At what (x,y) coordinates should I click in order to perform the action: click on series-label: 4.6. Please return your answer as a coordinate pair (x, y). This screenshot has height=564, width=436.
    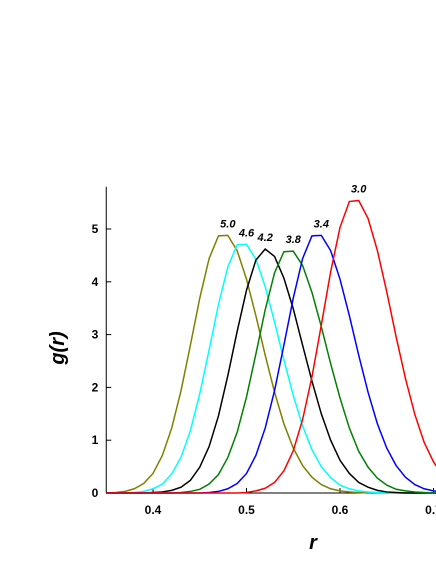
    Looking at the image, I should click on (246, 233).